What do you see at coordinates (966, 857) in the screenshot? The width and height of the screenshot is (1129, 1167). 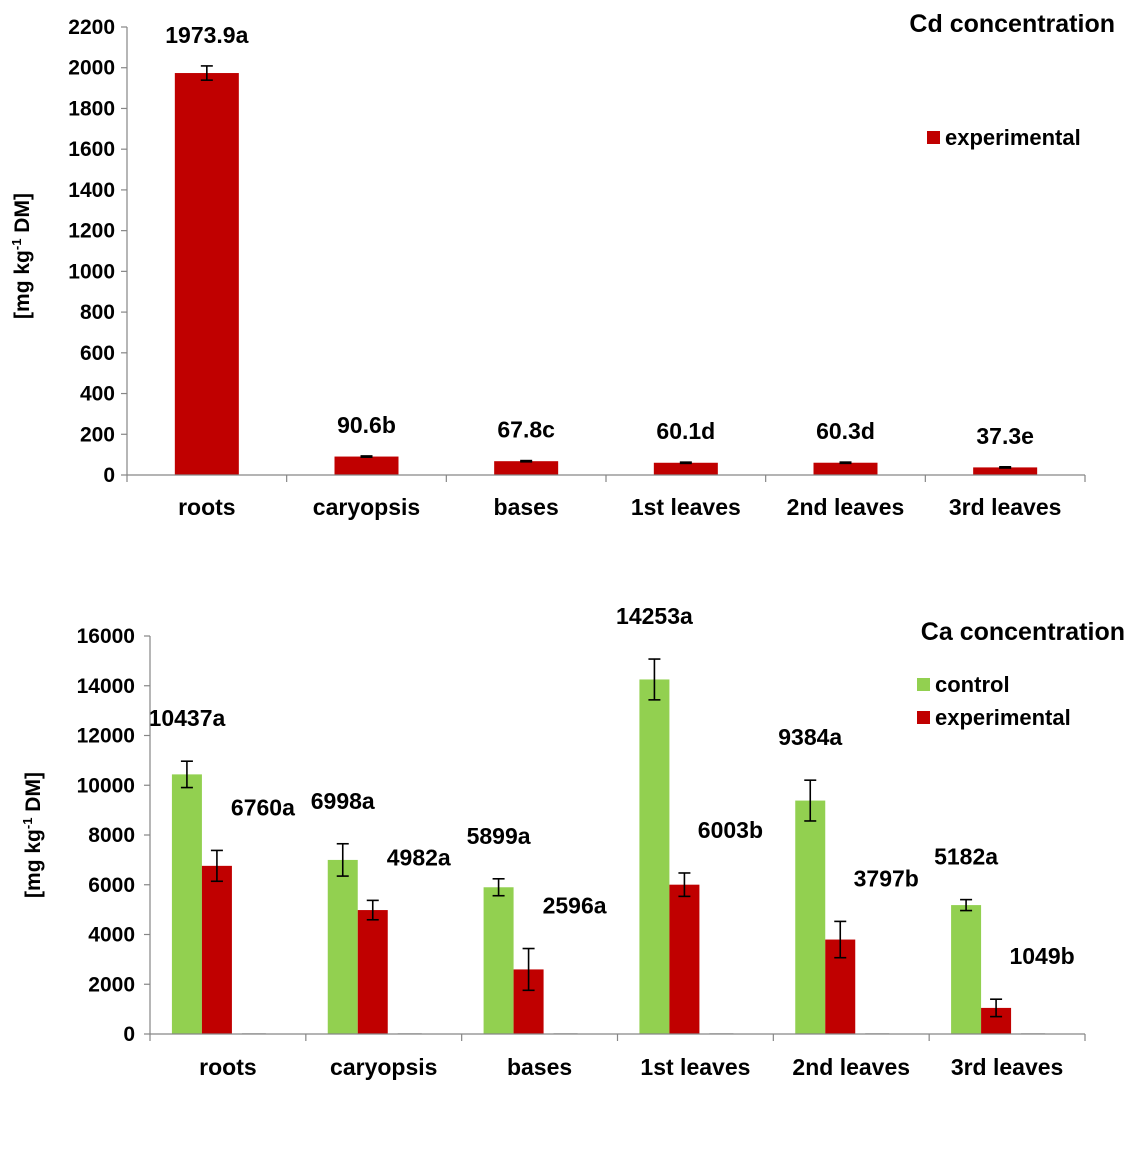 I see `ca-data-label: 5182a` at bounding box center [966, 857].